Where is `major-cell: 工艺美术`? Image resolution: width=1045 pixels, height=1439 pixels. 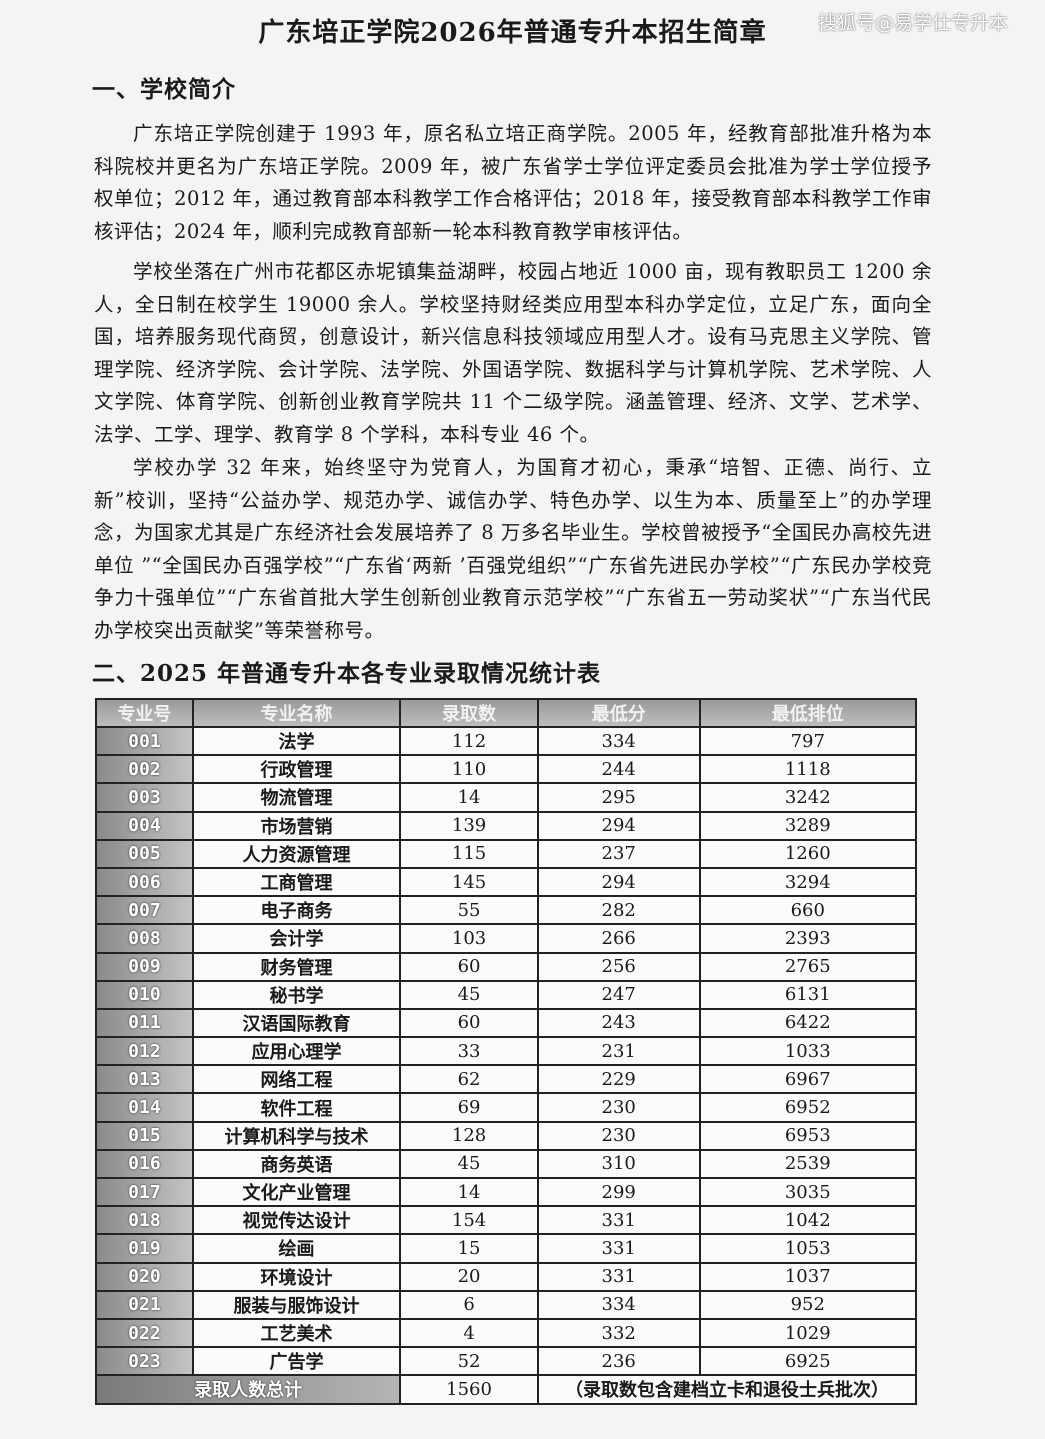
major-cell: 工艺美术 is located at coordinates (296, 1333).